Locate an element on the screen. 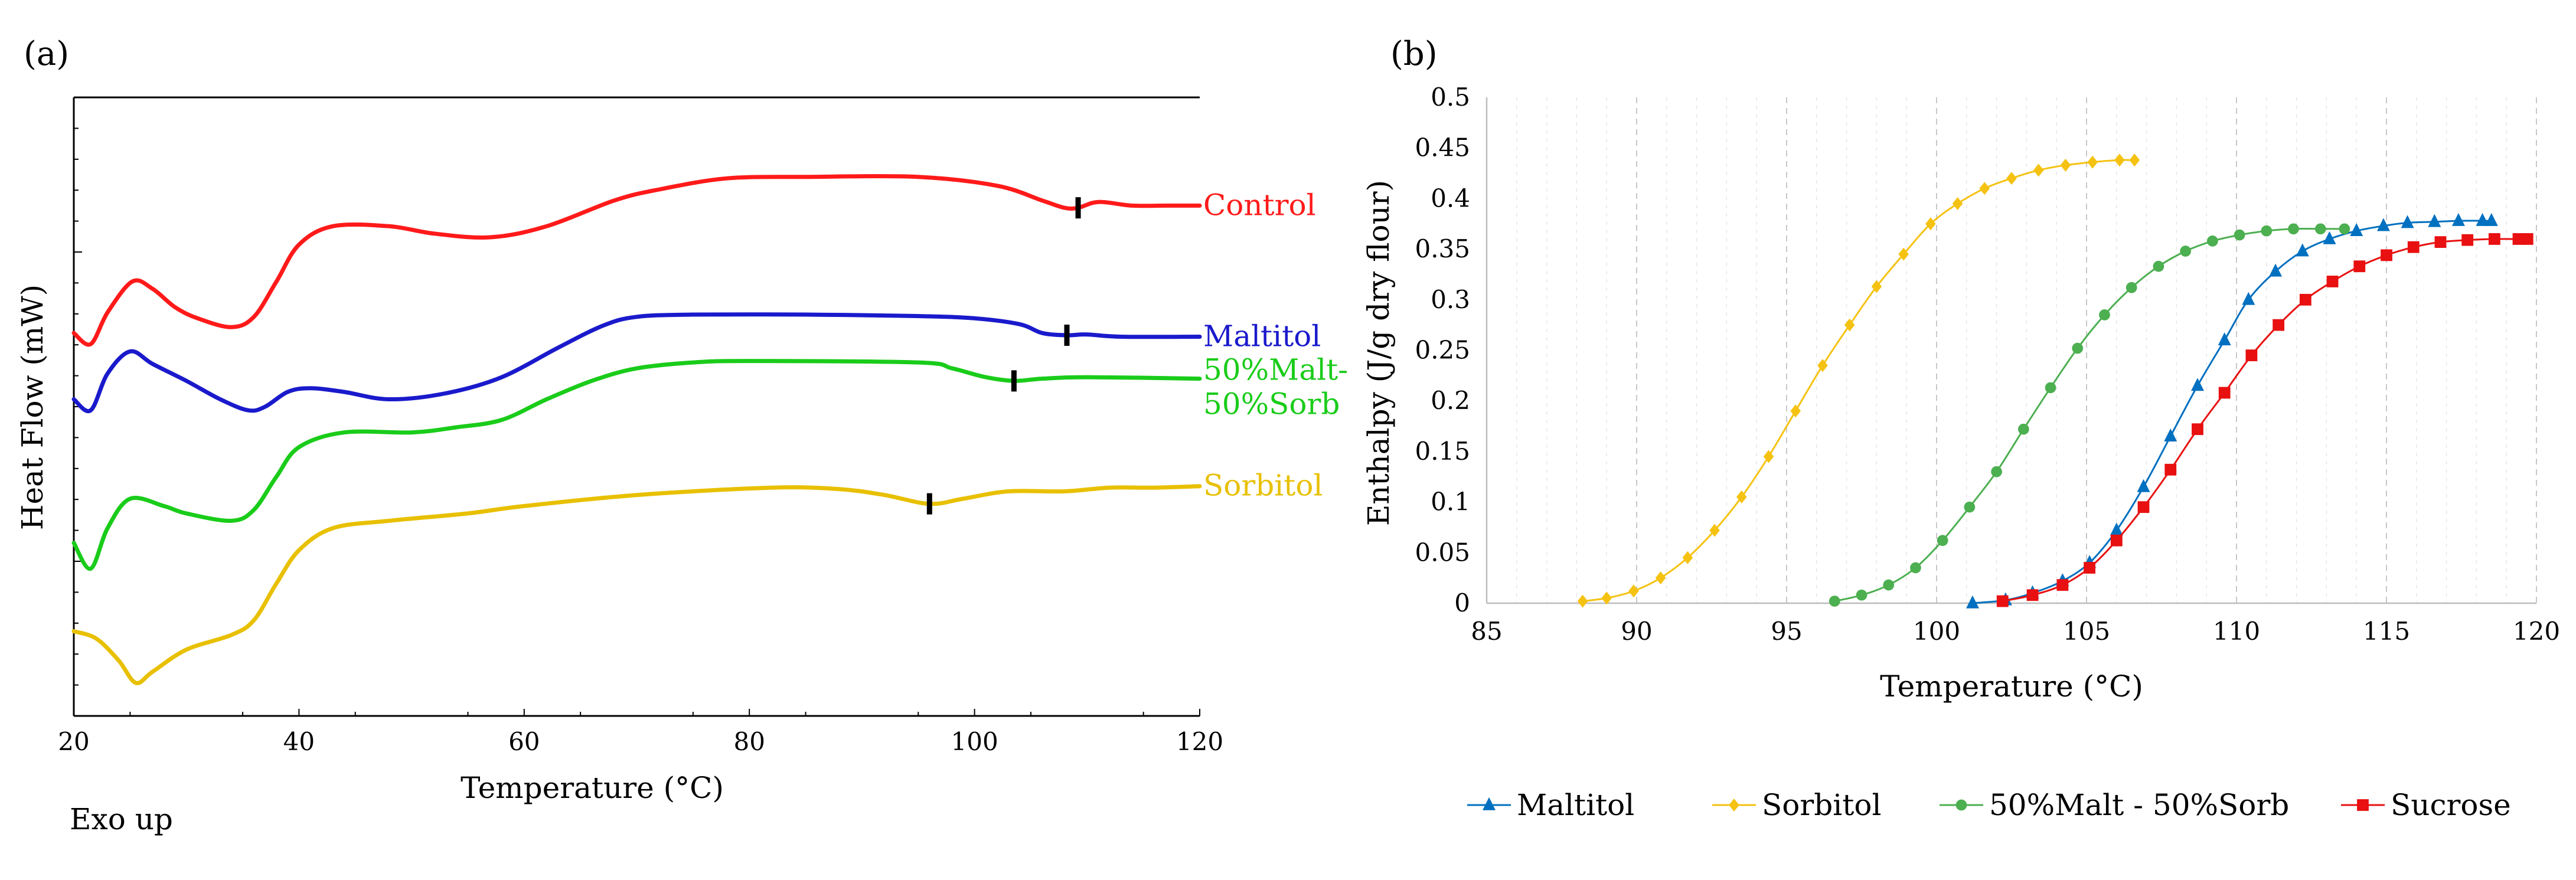  series-label-line: 50%Sorb is located at coordinates (1271, 404).